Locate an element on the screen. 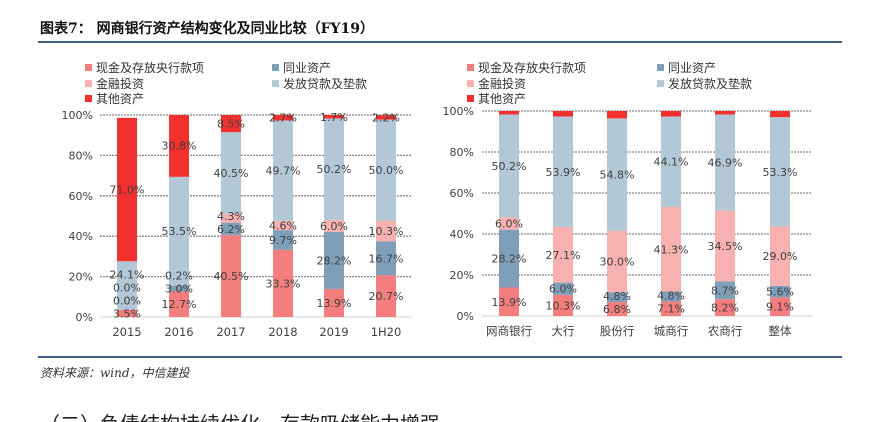 The width and height of the screenshot is (878, 422). data-label: 13.9% is located at coordinates (334, 303).